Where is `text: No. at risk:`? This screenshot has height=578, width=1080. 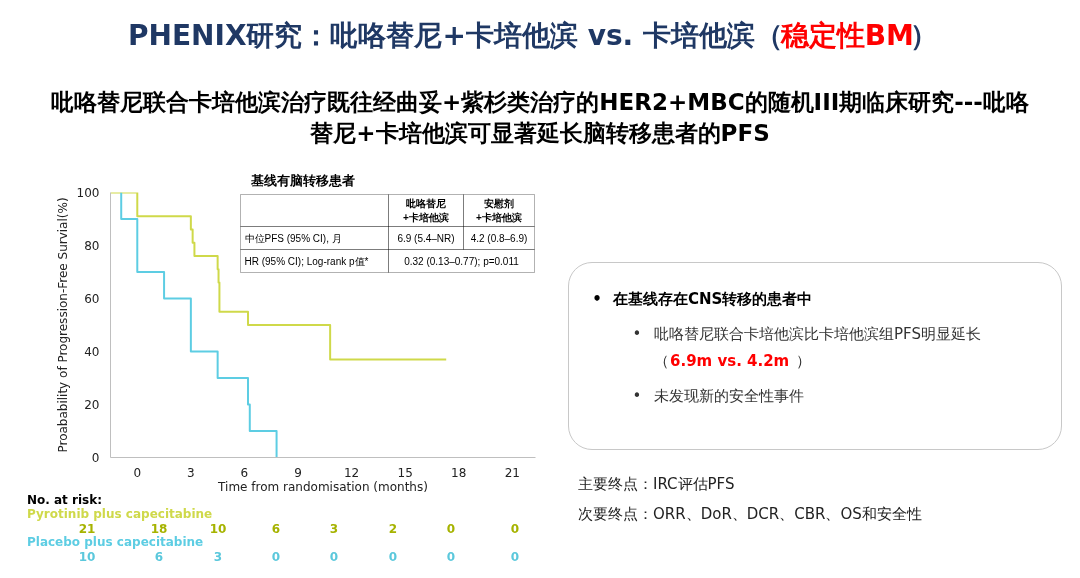 text: No. at risk: is located at coordinates (64, 499).